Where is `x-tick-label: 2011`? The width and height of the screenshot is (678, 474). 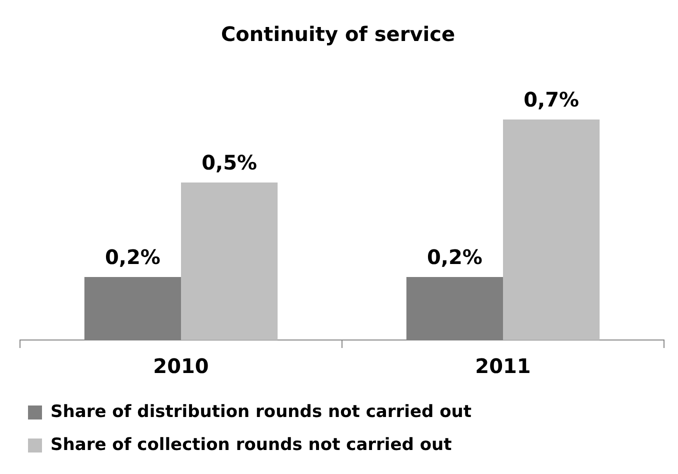 x-tick-label: 2011 is located at coordinates (503, 366).